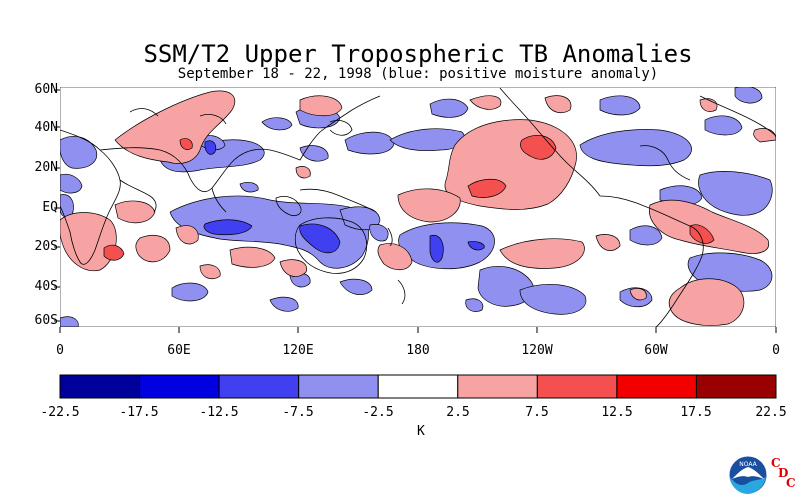  Describe the element at coordinates (344, 201) in the screenshot. I see `negative-anomaly-cores` at that location.